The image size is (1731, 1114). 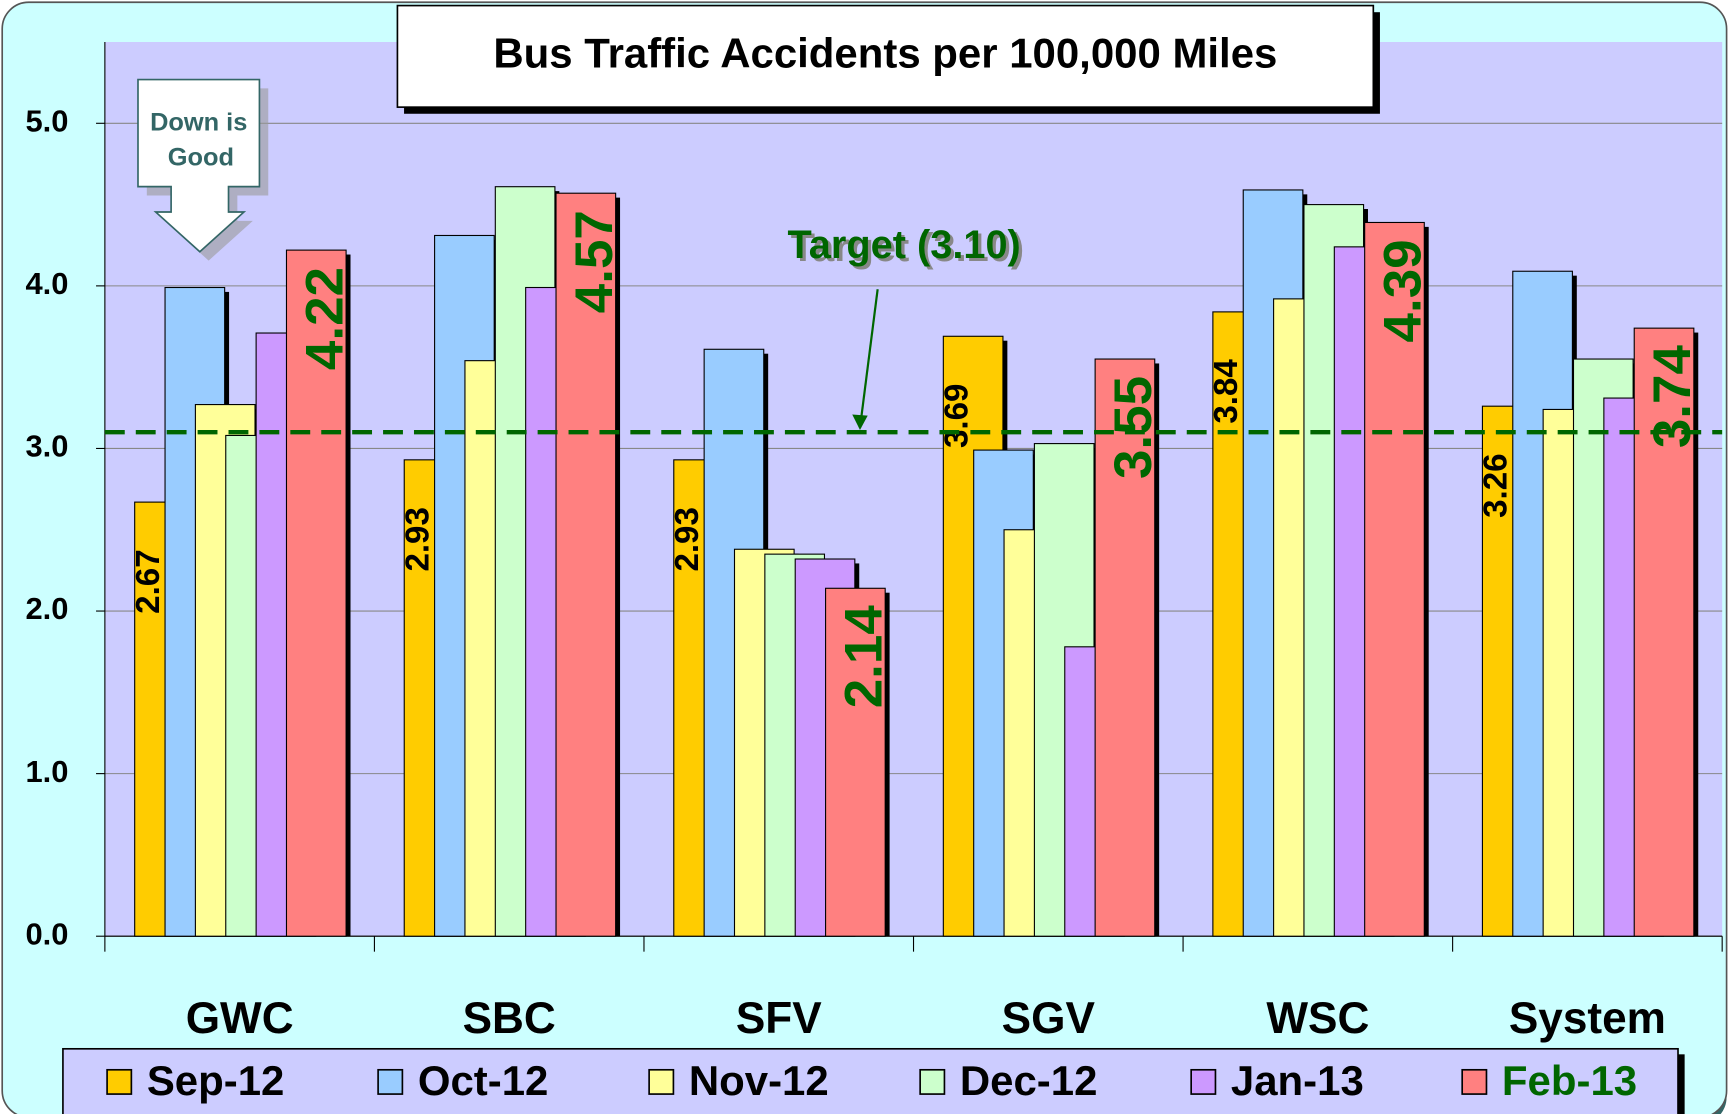 What do you see at coordinates (46, 446) in the screenshot?
I see `y-tick-label: 3.0` at bounding box center [46, 446].